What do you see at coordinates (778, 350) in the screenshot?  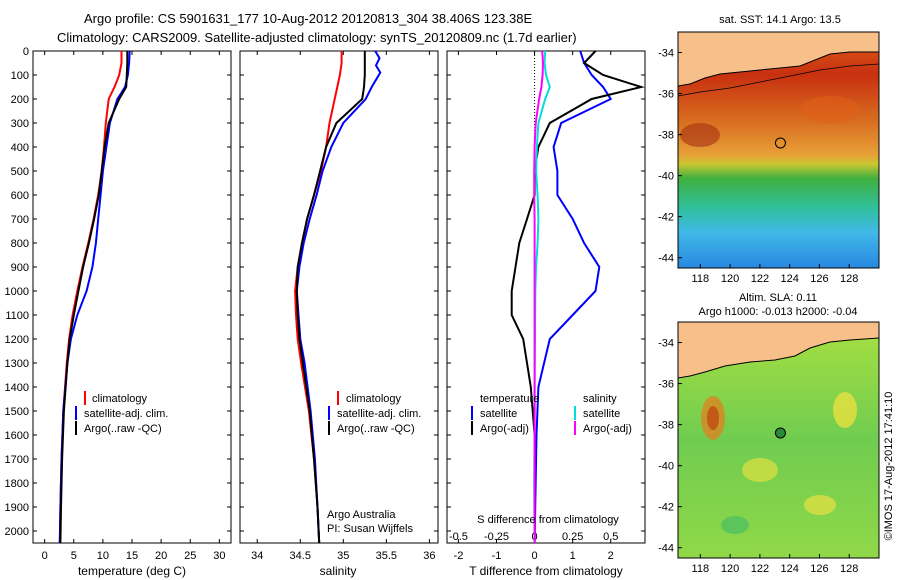 I see `sla-land` at bounding box center [778, 350].